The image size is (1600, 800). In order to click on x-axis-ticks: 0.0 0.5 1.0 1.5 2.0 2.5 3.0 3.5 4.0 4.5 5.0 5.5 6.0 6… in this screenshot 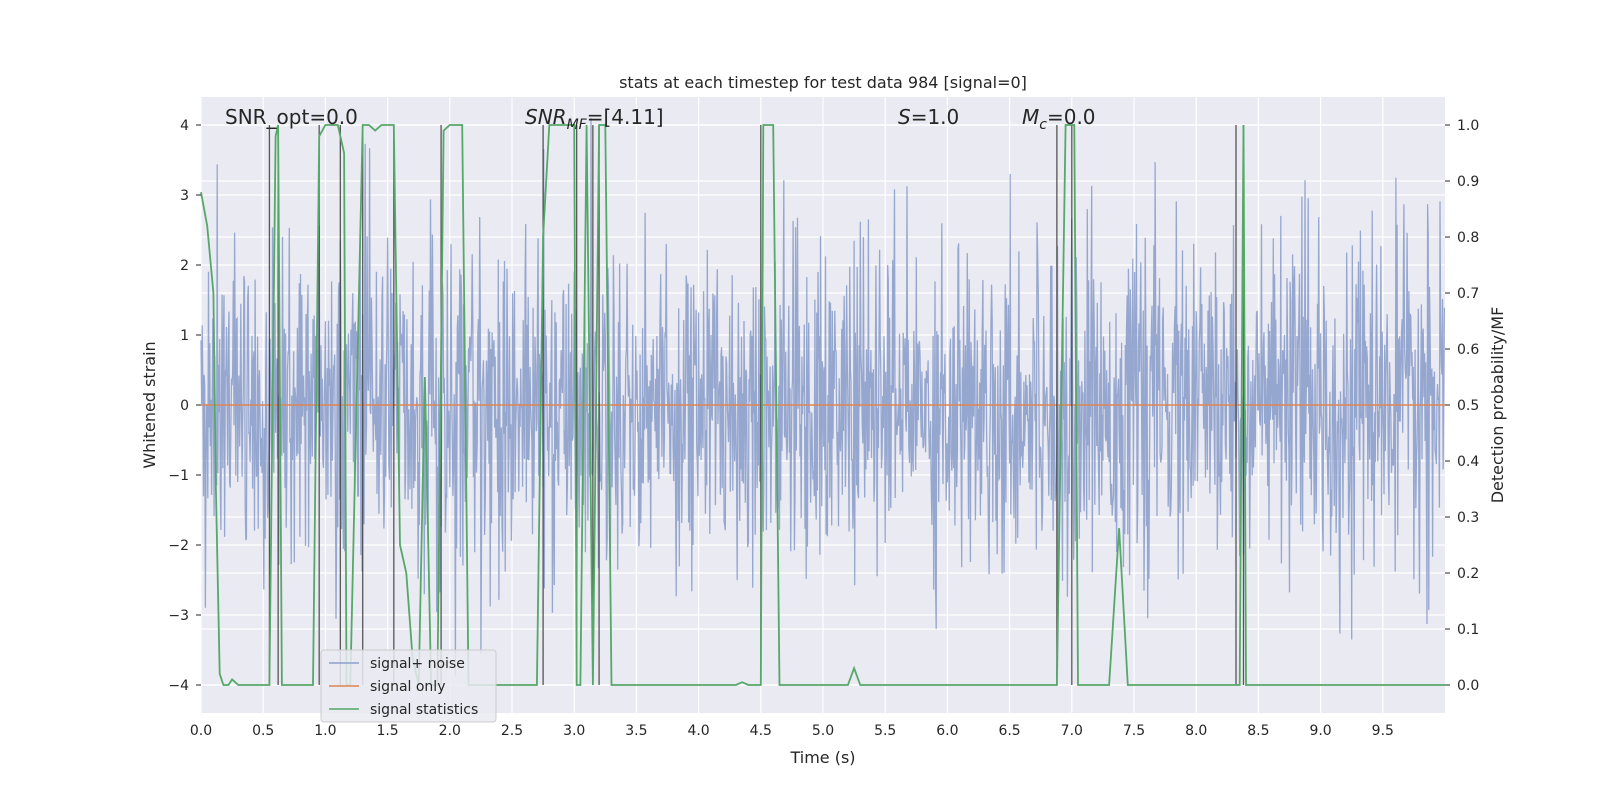, I will do `click(792, 731)`.